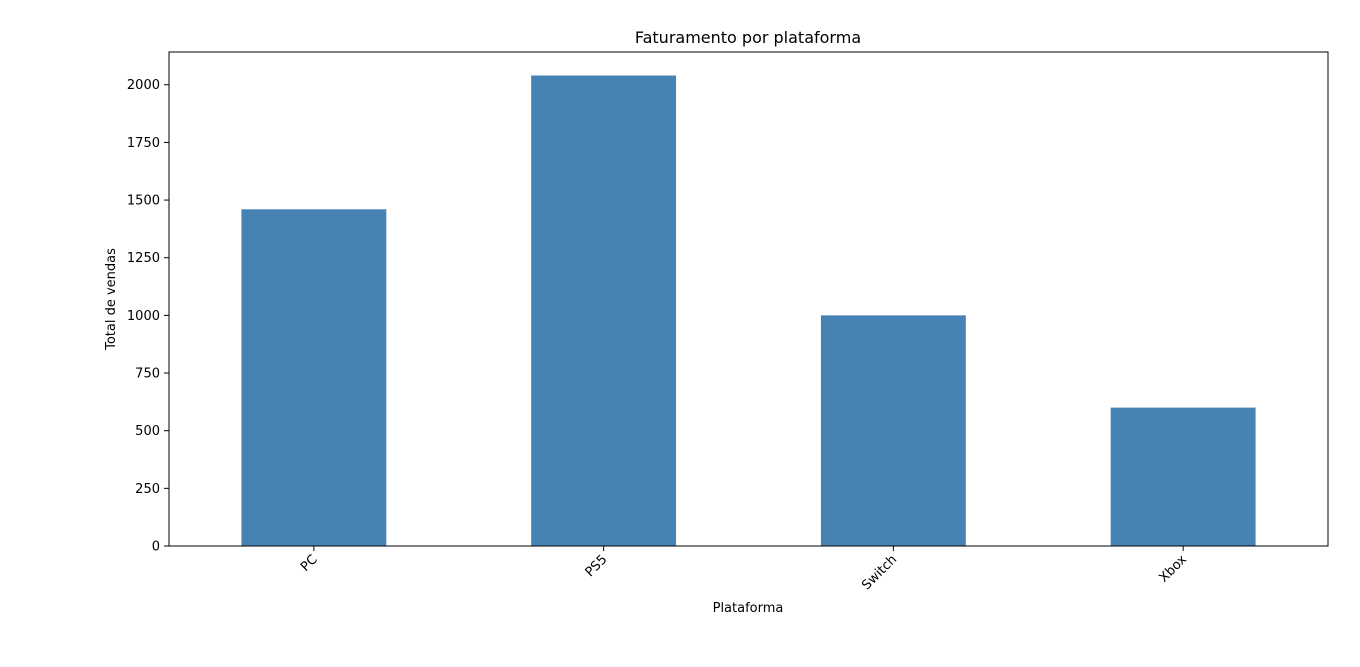 The width and height of the screenshot is (1360, 667). I want to click on chart-title: Faturamento por plataforma, so click(748, 37).